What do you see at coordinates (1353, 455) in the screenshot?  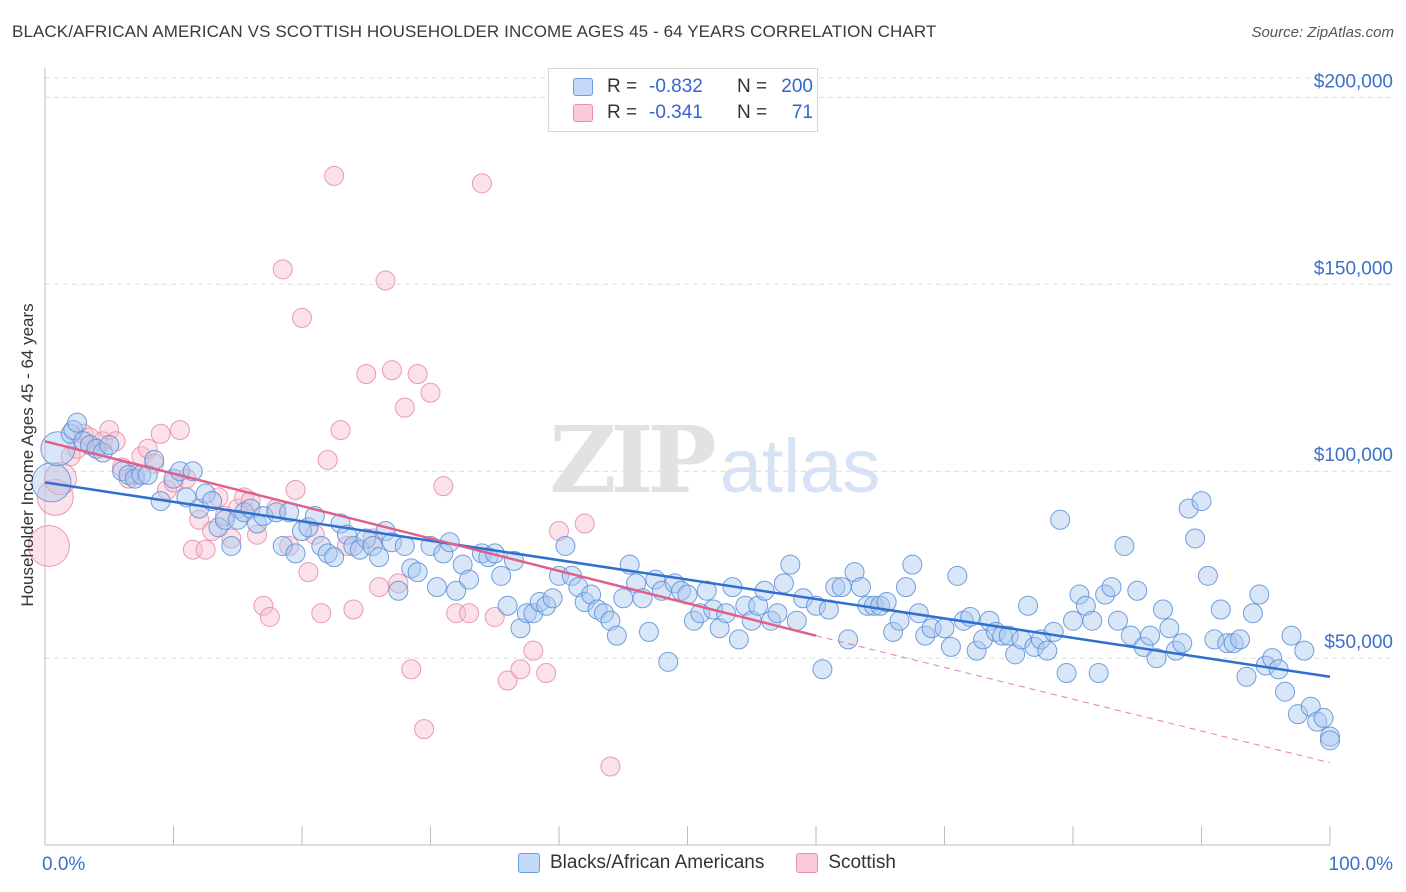 I see `y-tick-label: $100,000` at bounding box center [1353, 455].